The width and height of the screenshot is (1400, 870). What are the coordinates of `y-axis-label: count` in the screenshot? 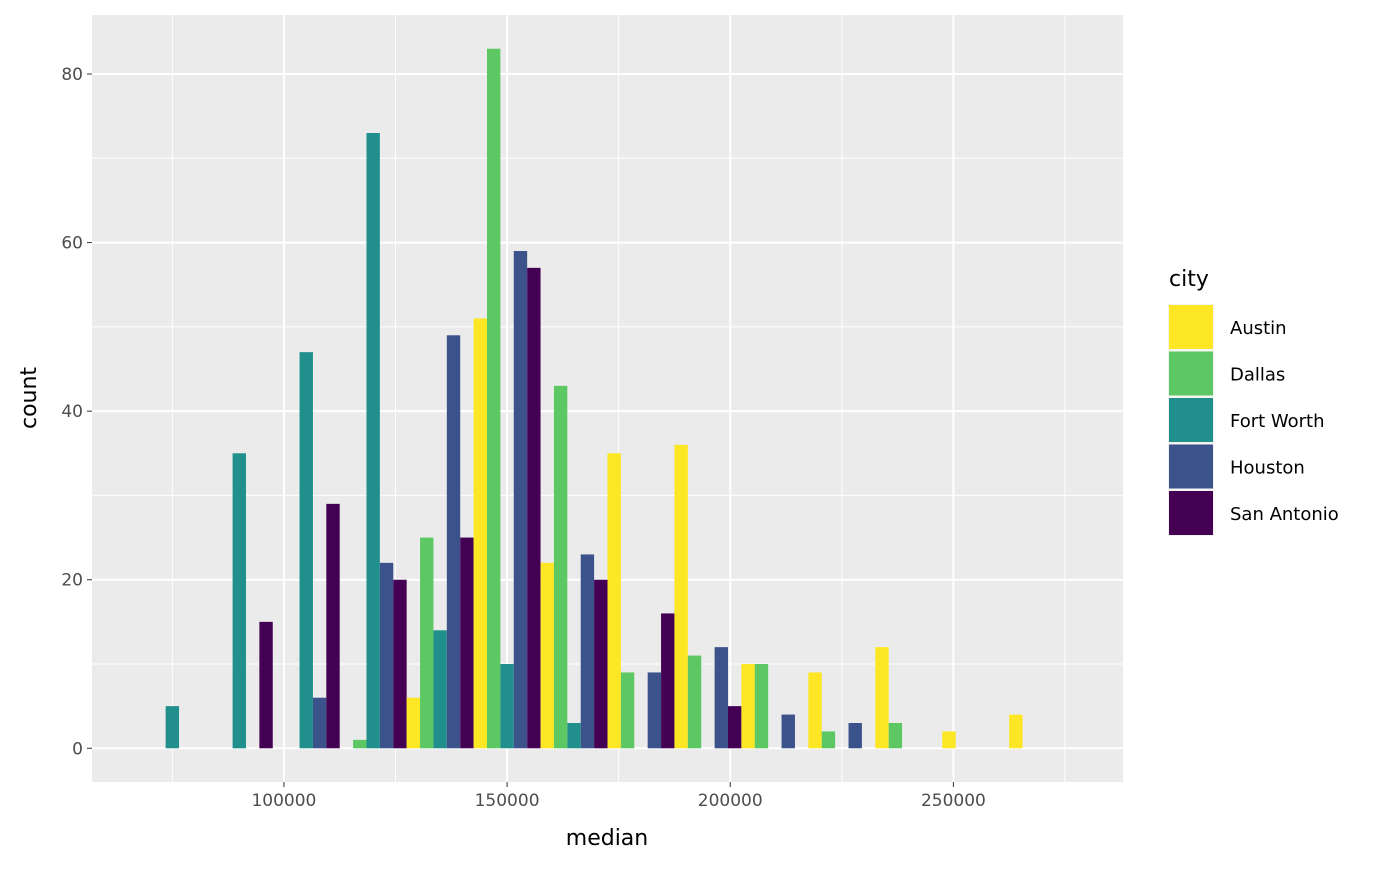 It's located at (29, 398).